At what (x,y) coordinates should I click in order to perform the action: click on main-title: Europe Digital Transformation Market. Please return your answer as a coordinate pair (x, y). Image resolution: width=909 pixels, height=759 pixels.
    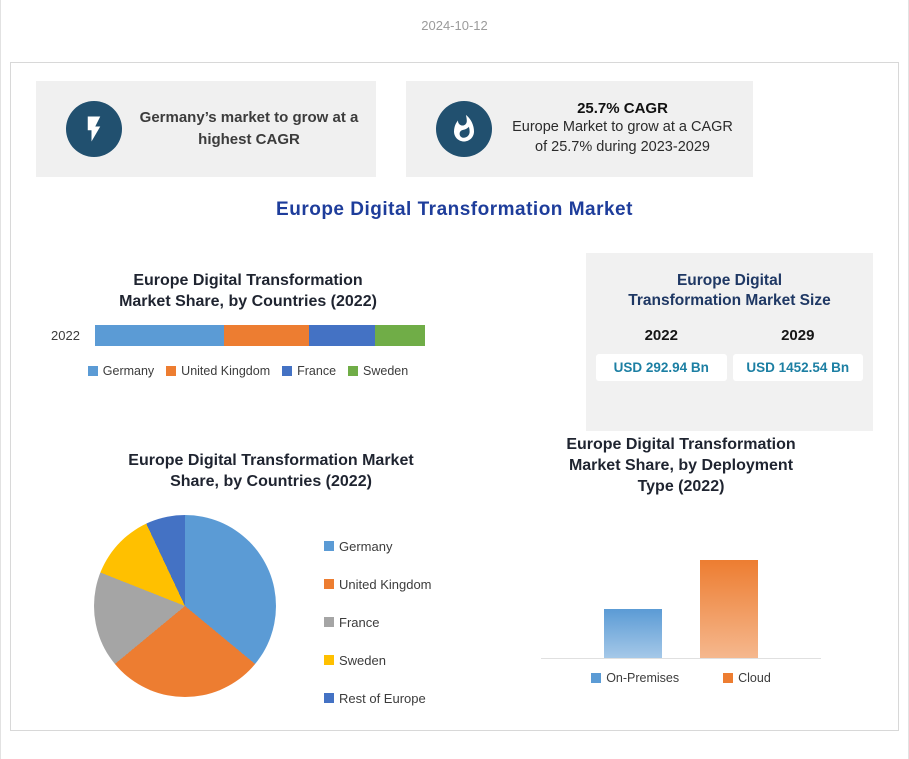
    Looking at the image, I should click on (454, 209).